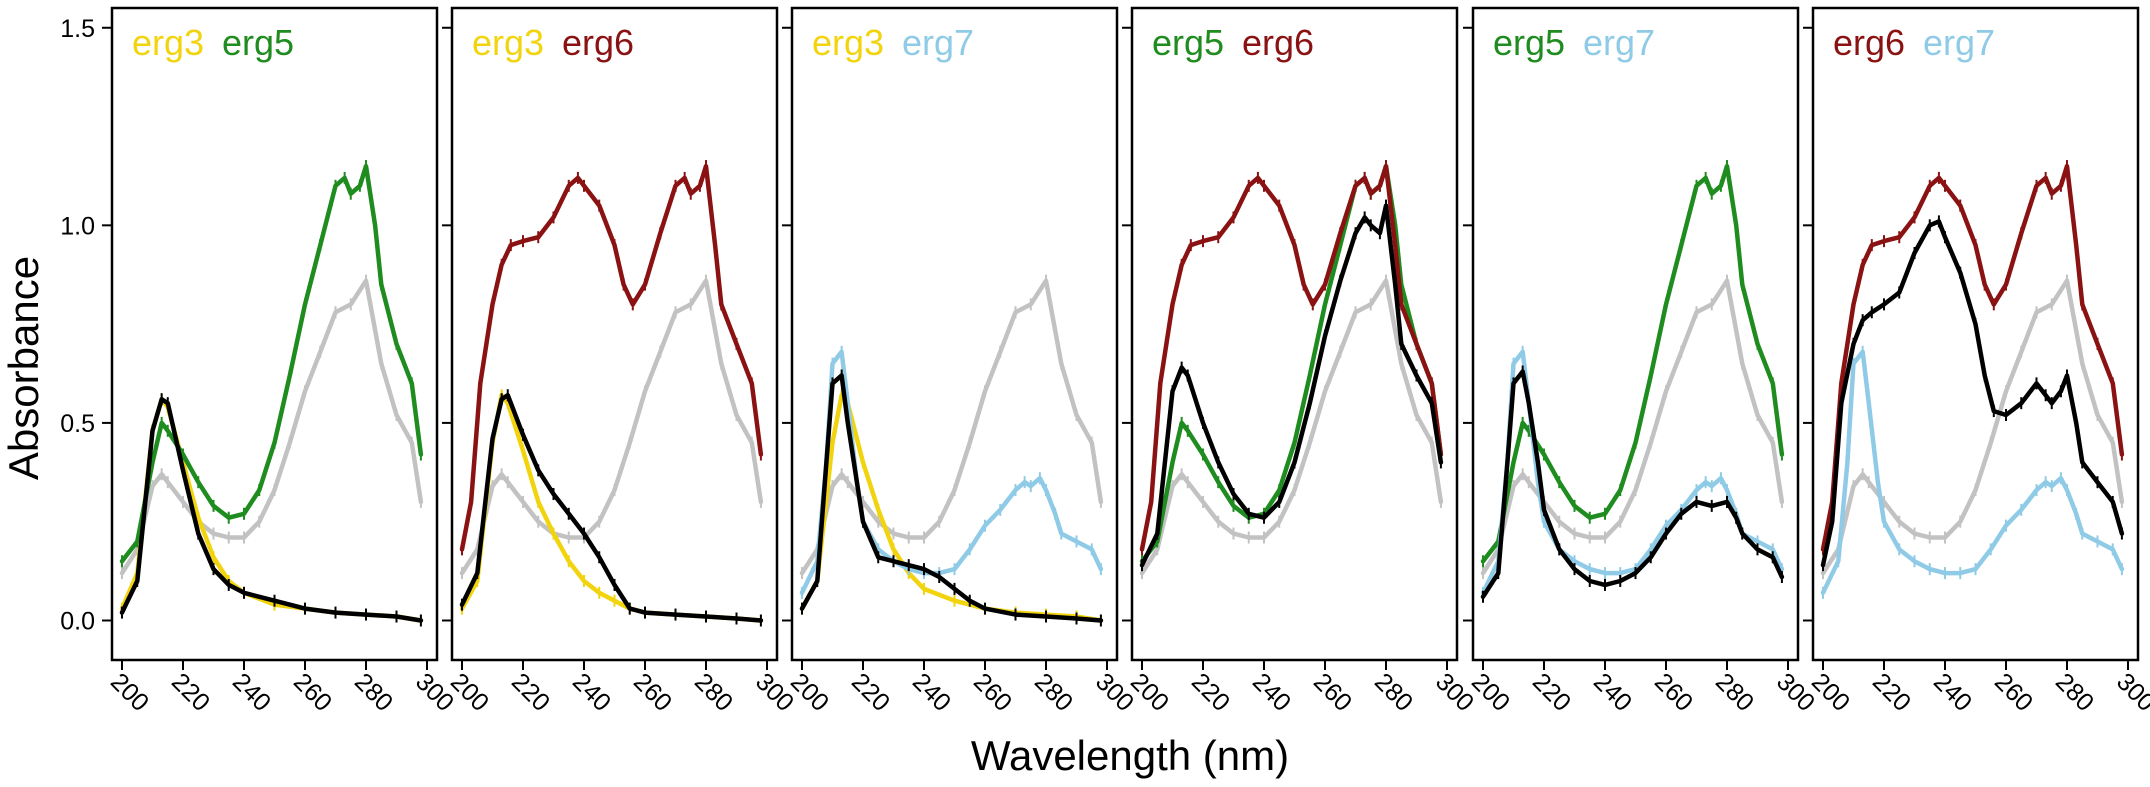 Image resolution: width=2150 pixels, height=787 pixels. I want to click on y-tick-label: 0.5, so click(77, 424).